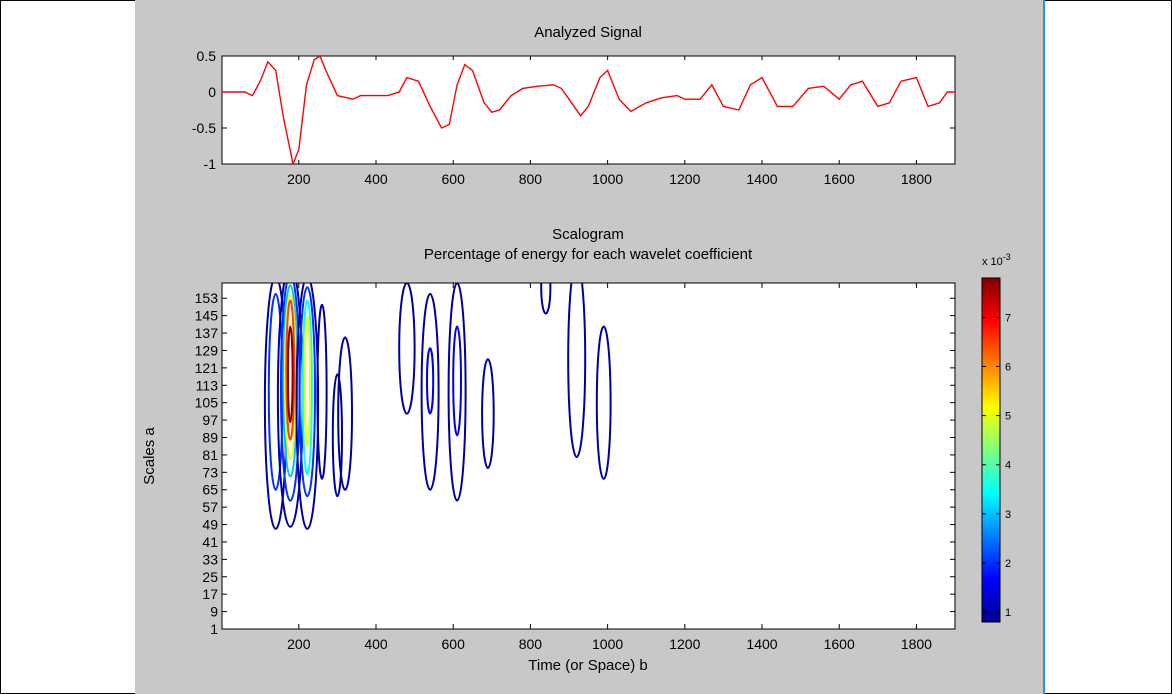  Describe the element at coordinates (210, 577) in the screenshot. I see `scalogram-y-tick-label: 25` at that location.